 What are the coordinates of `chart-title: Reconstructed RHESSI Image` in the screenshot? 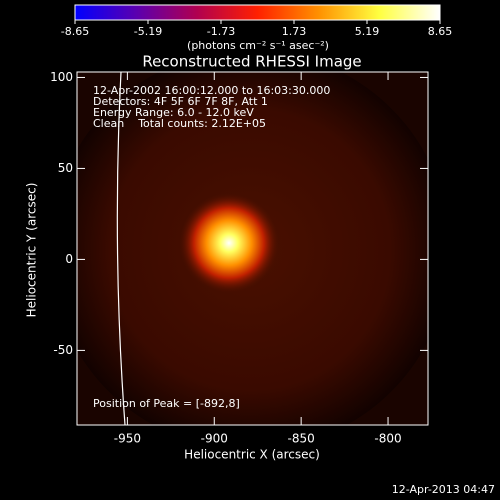 It's located at (251, 62).